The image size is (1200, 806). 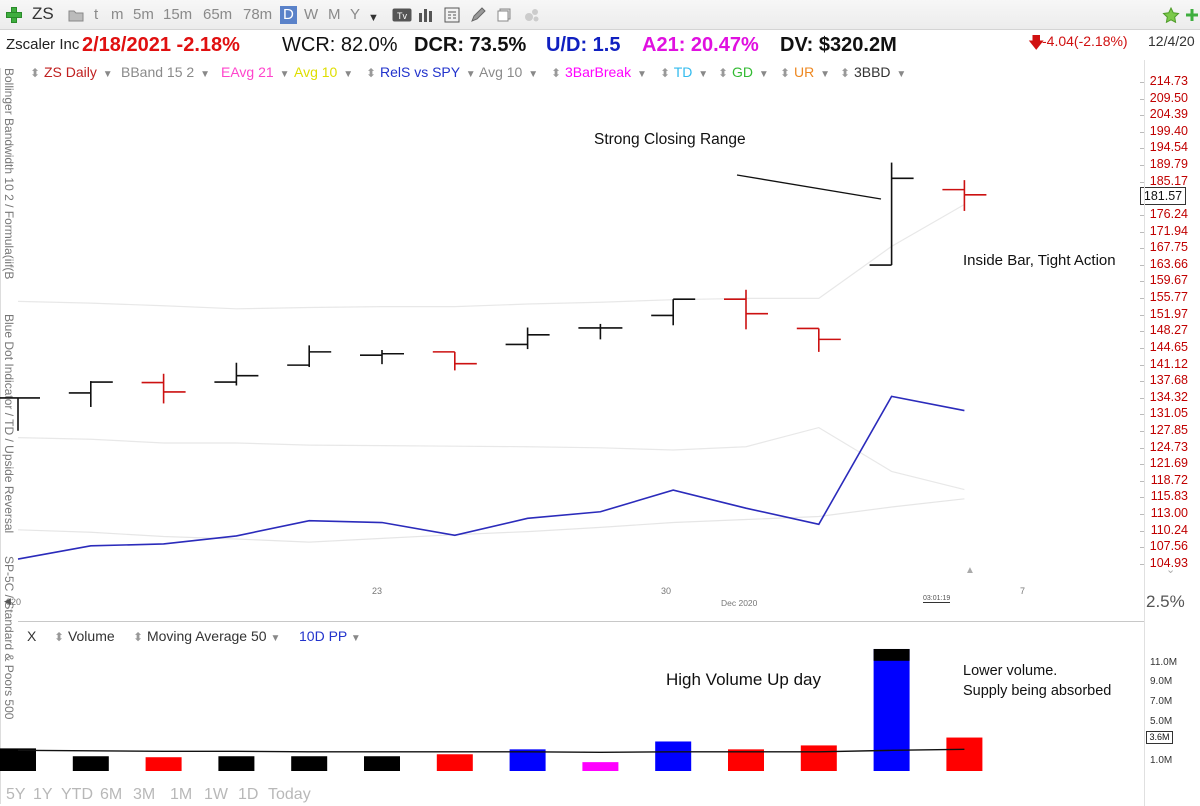 What do you see at coordinates (937, 599) in the screenshot?
I see `time-stamp: 03:01:19` at bounding box center [937, 599].